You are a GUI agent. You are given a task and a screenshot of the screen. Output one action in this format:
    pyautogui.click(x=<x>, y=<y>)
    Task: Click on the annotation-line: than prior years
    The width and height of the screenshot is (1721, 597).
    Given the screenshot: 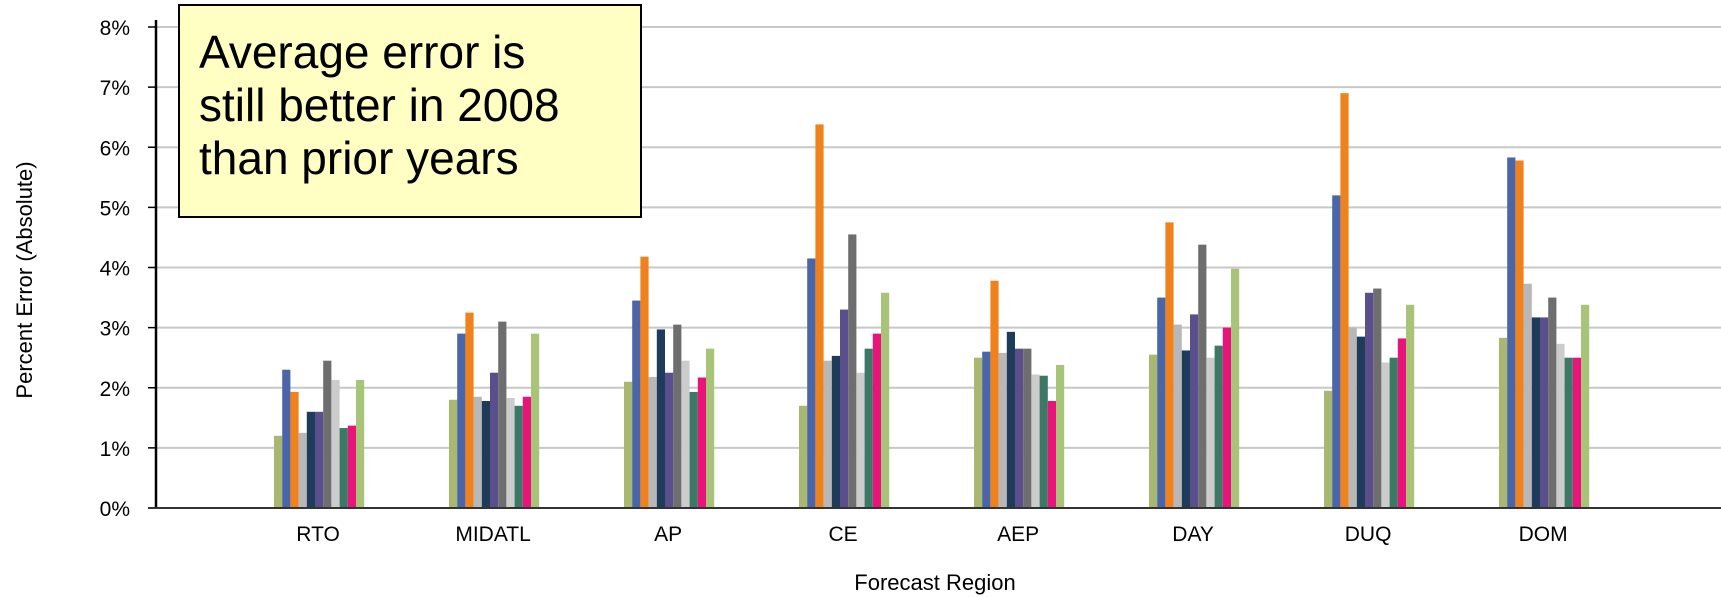 What is the action you would take?
    pyautogui.click(x=359, y=158)
    